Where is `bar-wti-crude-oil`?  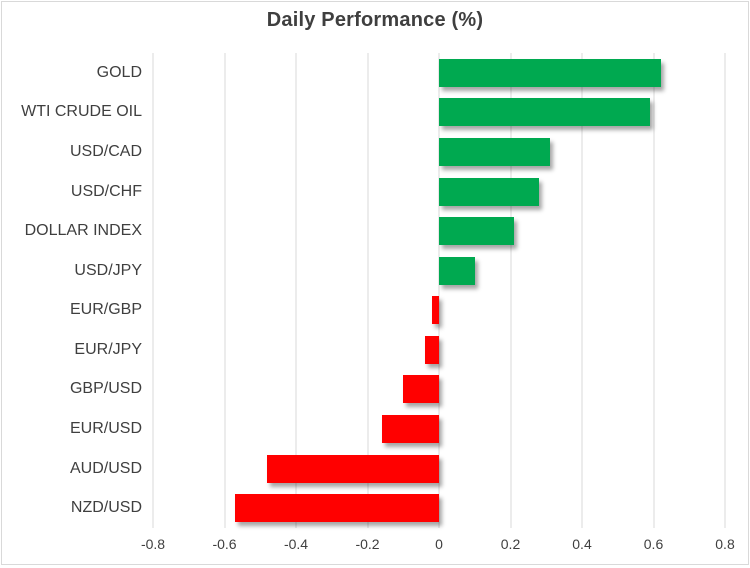
bar-wti-crude-oil is located at coordinates (544, 112).